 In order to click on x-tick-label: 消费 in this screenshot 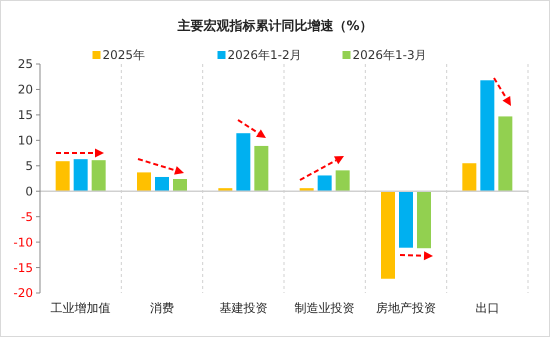, I will do `click(162, 308)`.